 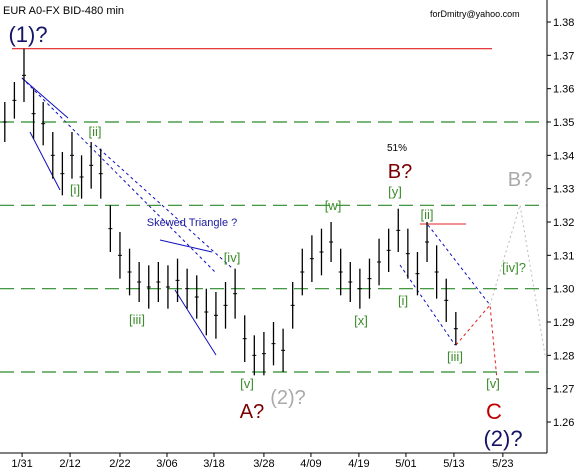 What do you see at coordinates (166, 463) in the screenshot?
I see `x-tick-label: 3/06` at bounding box center [166, 463].